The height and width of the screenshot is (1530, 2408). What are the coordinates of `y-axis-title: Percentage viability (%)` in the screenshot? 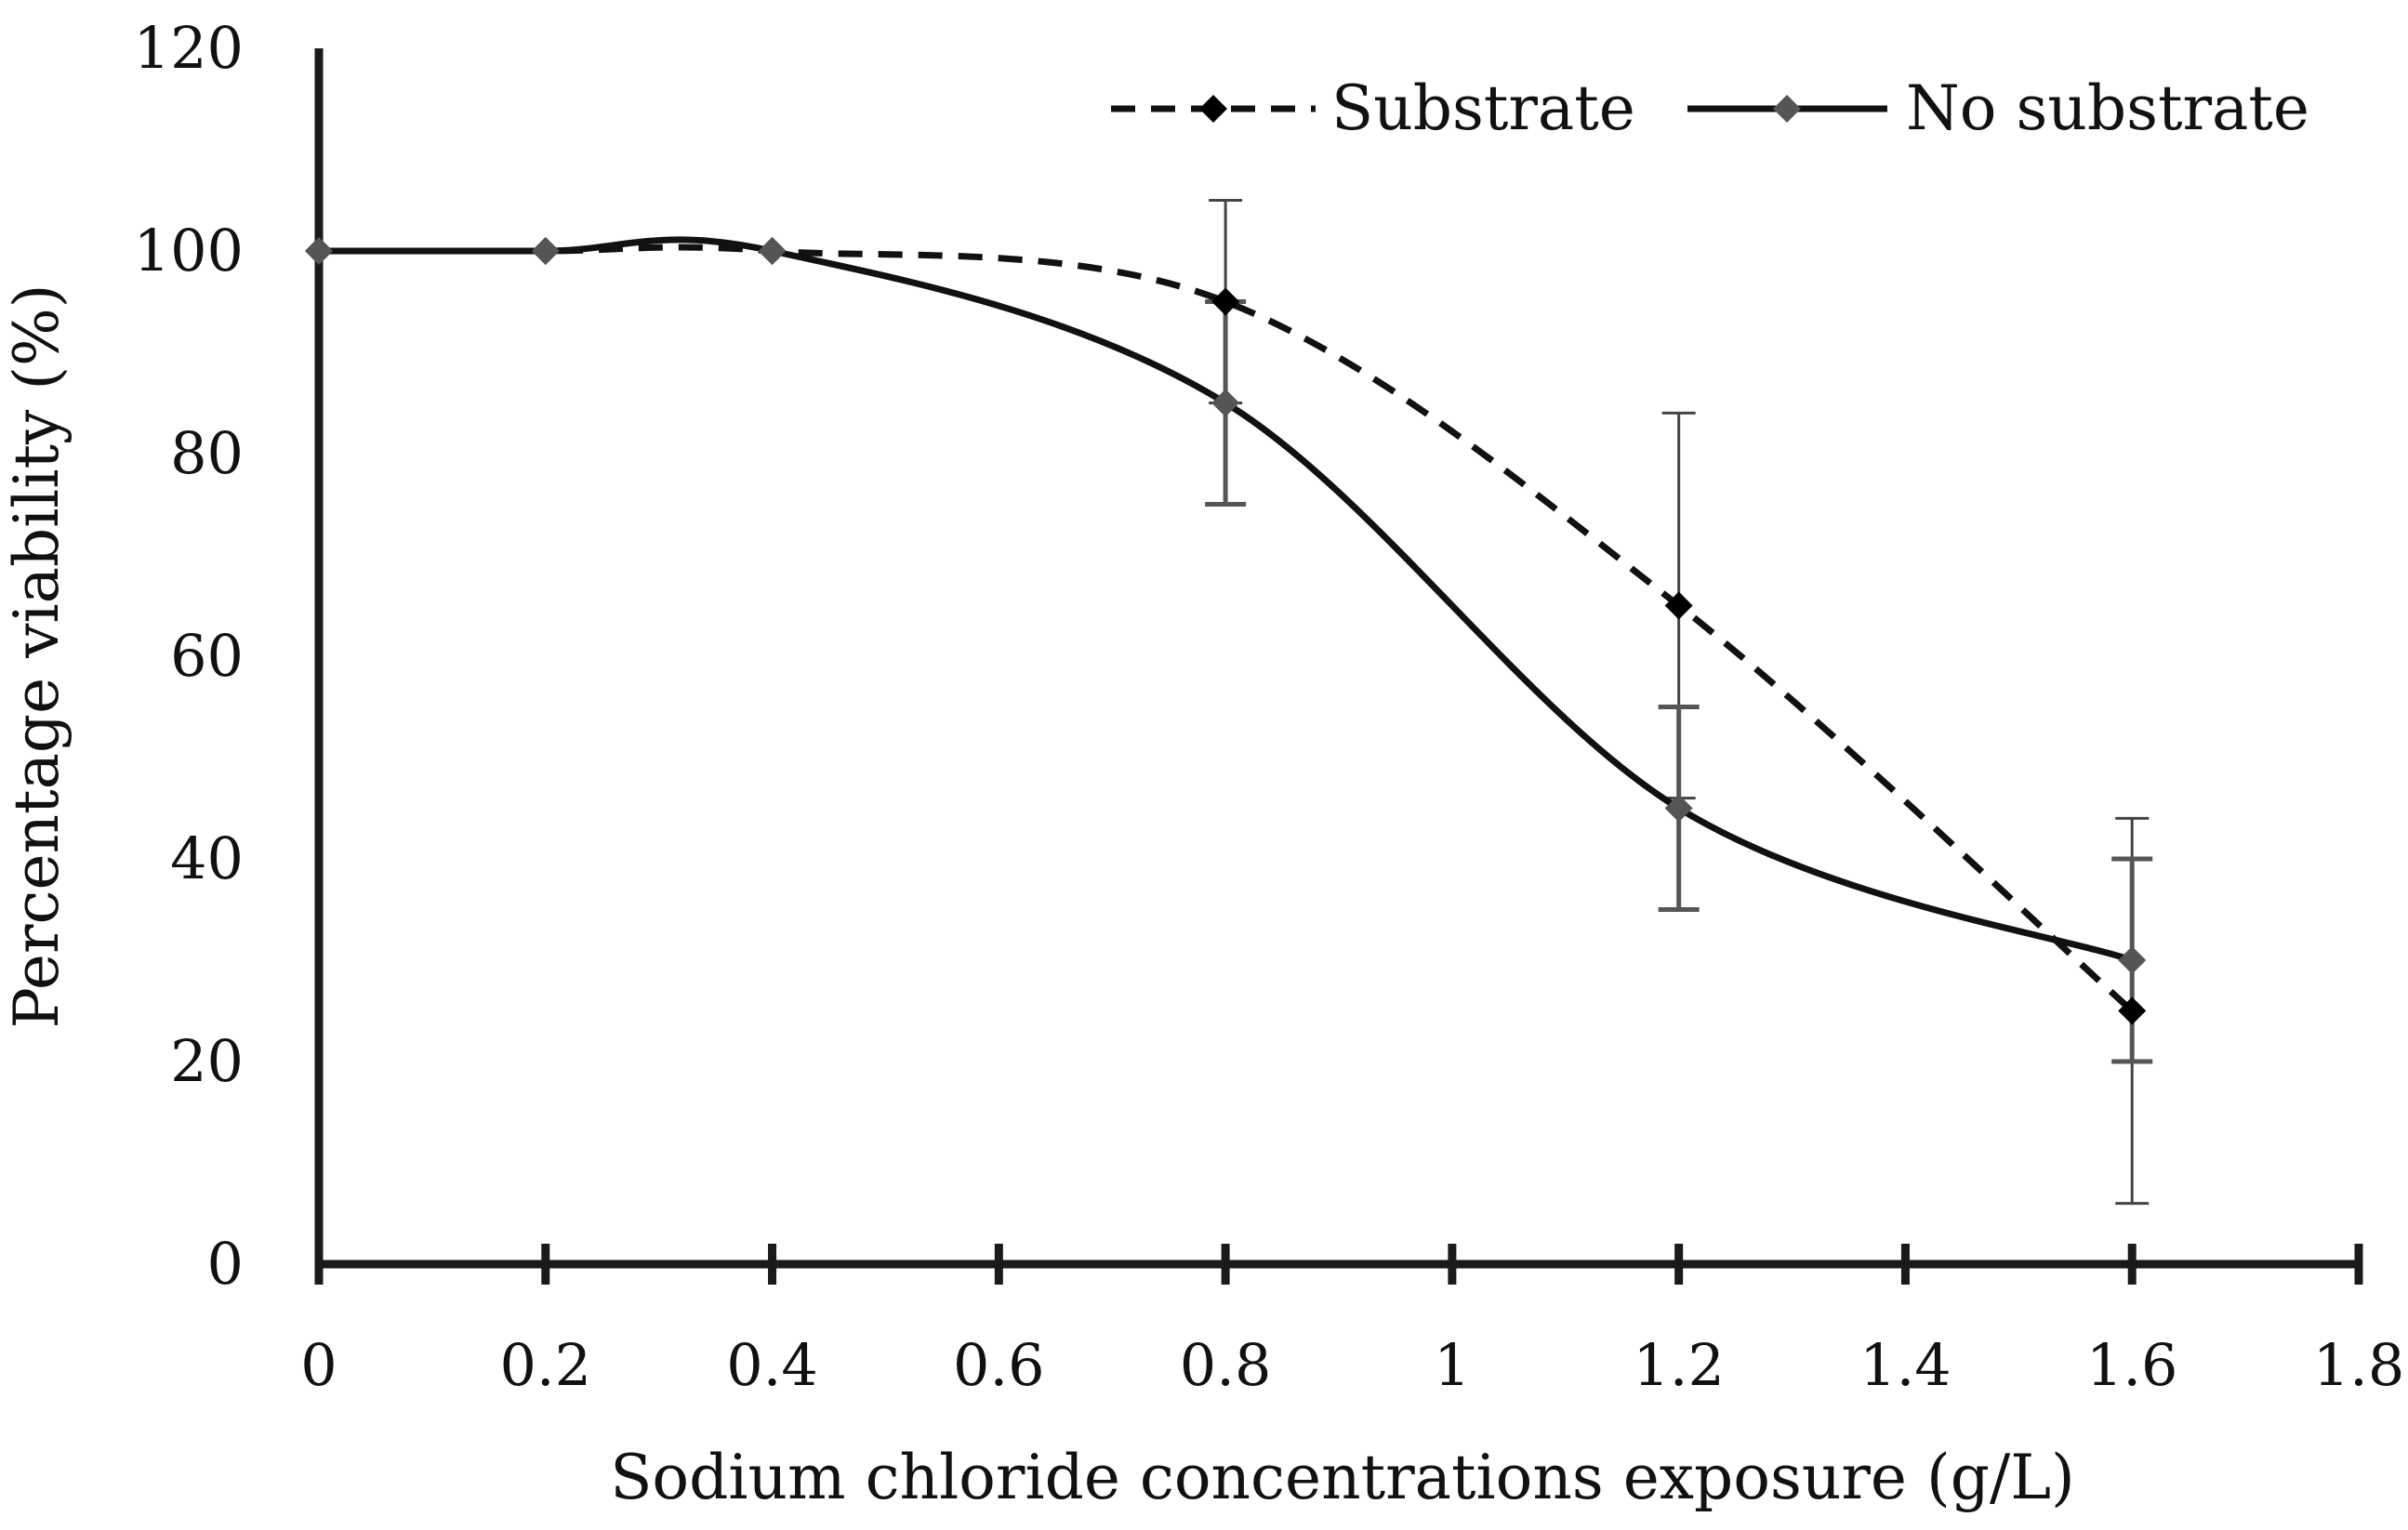 It's located at (37, 656).